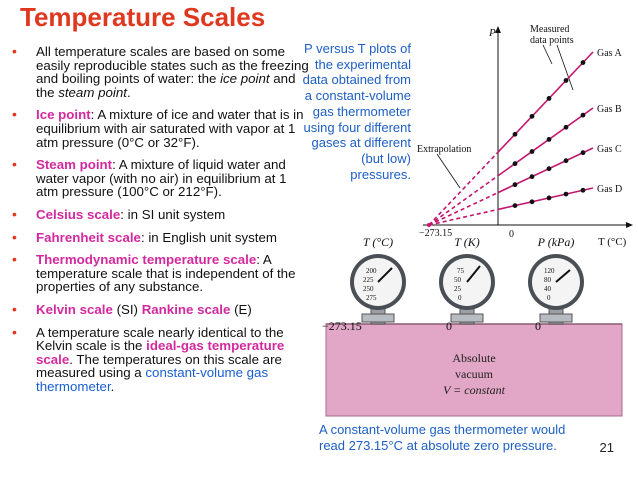  I want to click on gas-label: Gas A, so click(610, 53).